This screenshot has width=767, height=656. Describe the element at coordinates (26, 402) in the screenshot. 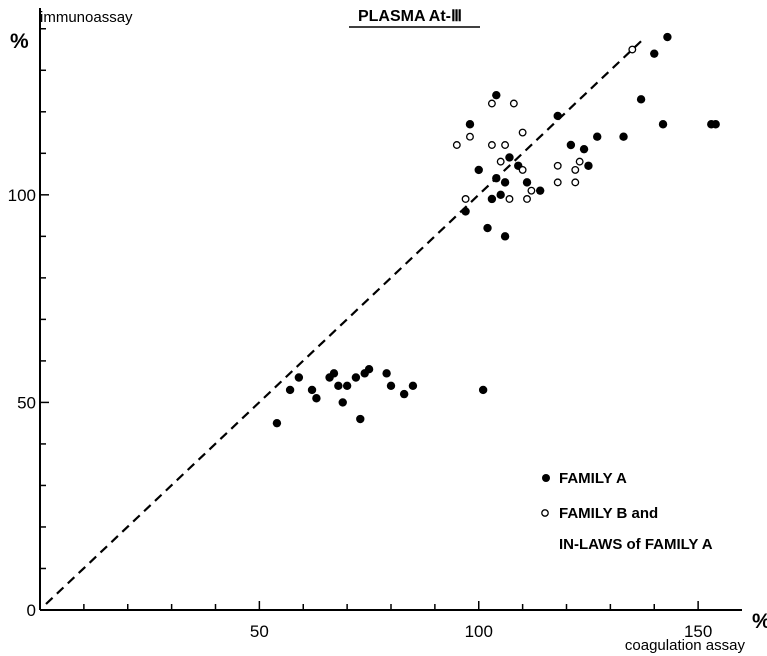

I see `y-tick-label-50: 50` at that location.